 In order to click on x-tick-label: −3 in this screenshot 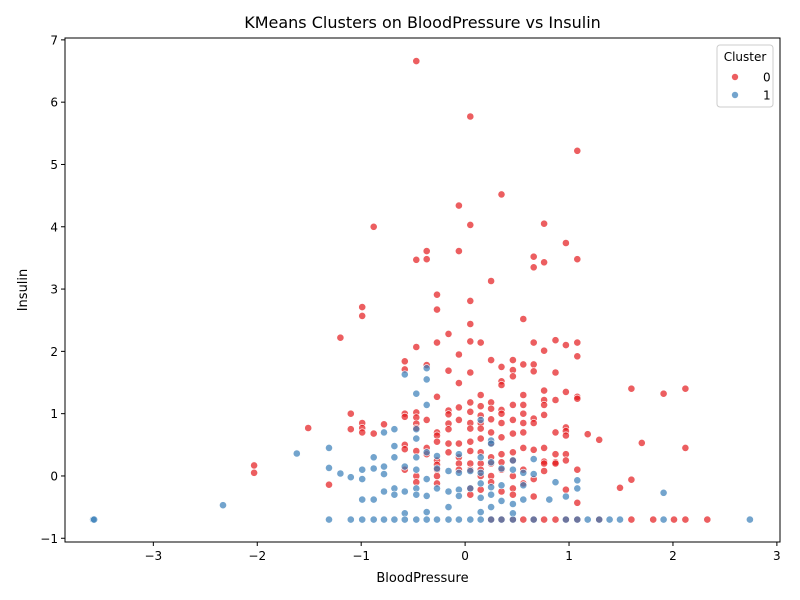, I will do `click(153, 556)`.